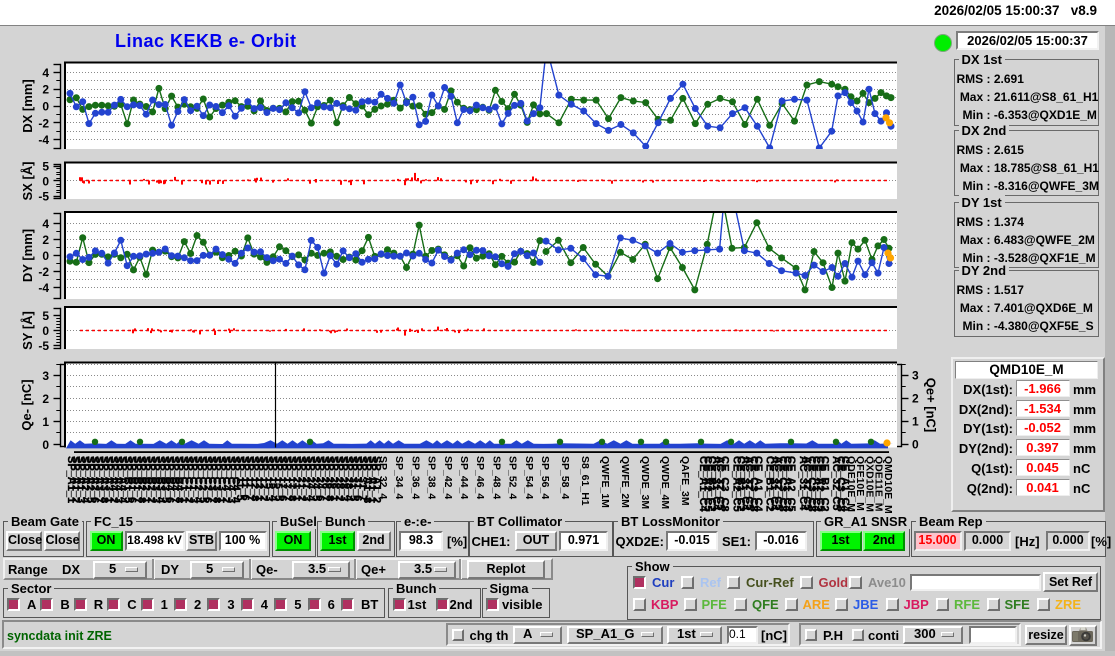 This screenshot has width=1115, height=656. I want to click on svg-text: SP_C2_6, so click(207, 479).